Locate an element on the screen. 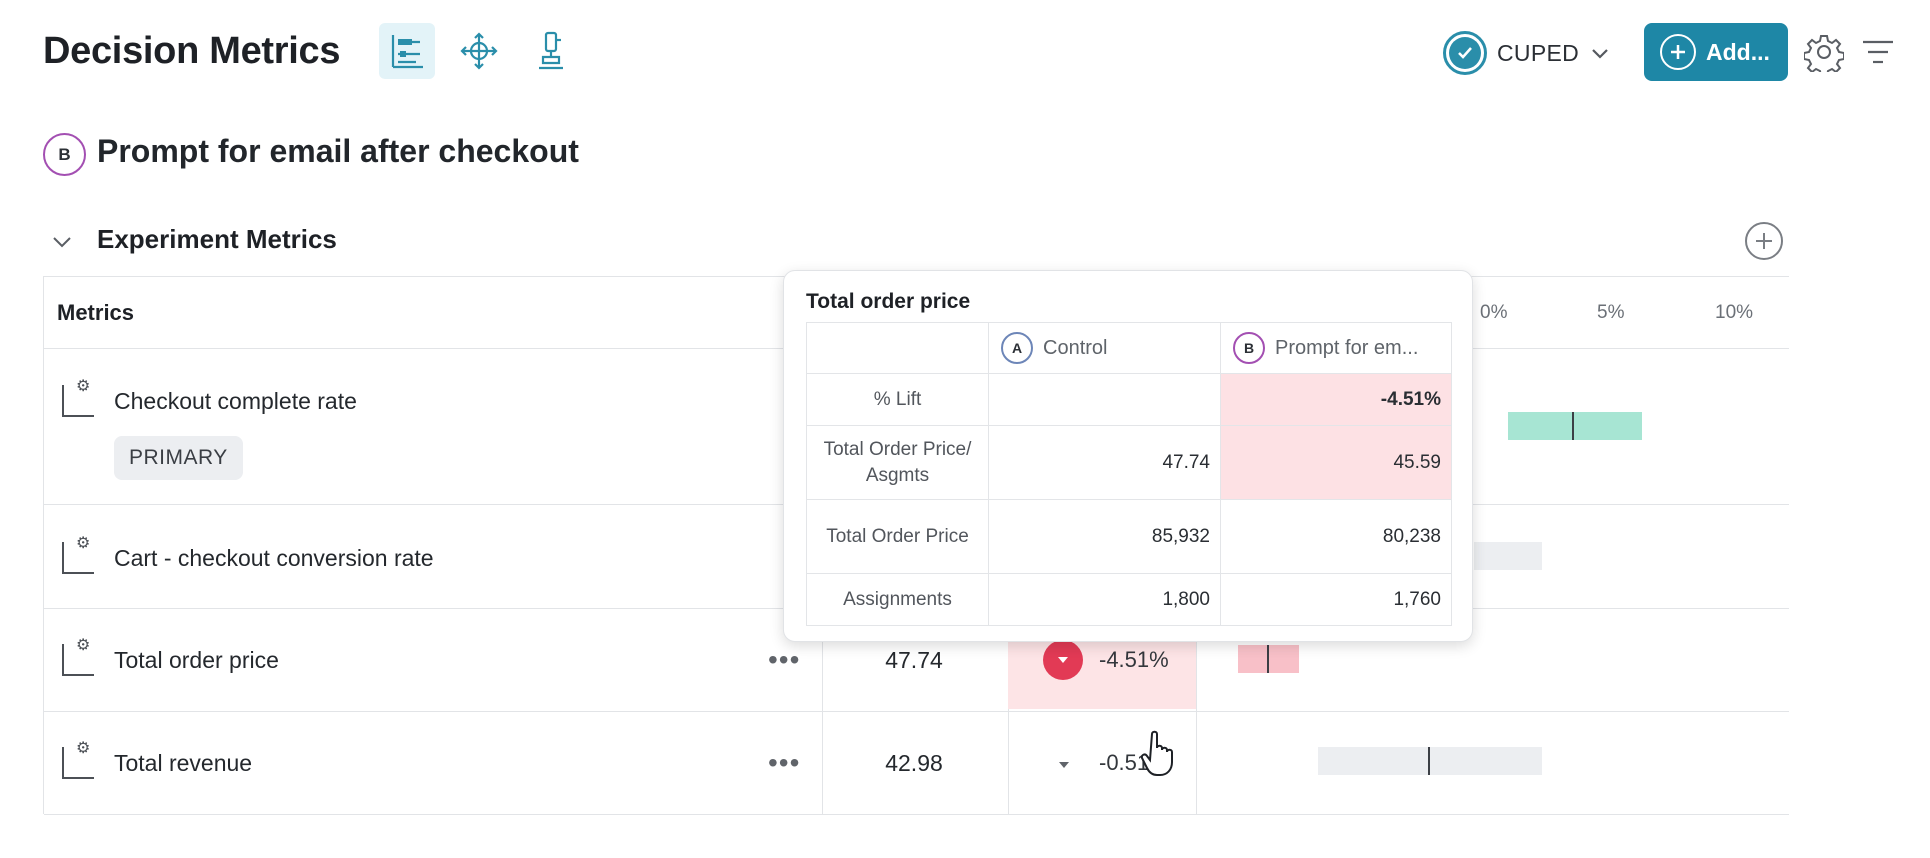  section-title: Experiment Metrics is located at coordinates (217, 239).